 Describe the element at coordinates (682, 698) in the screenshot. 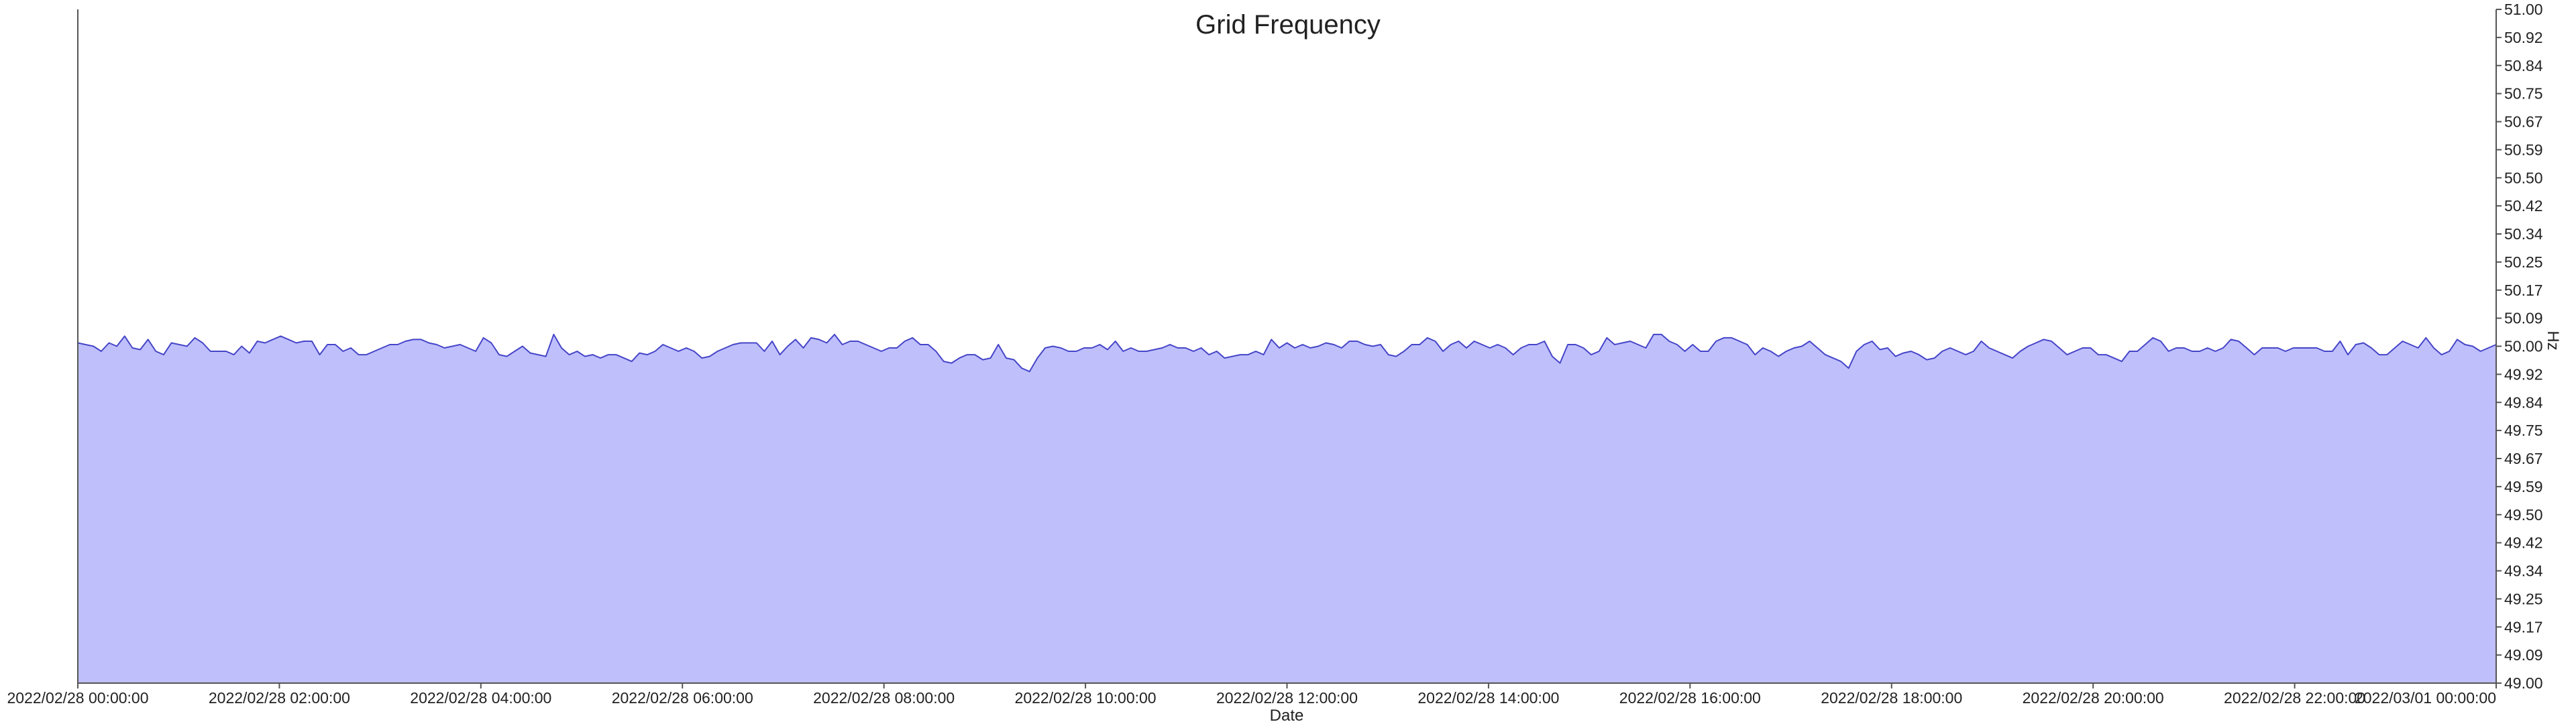

I see `x-tick-label: 2022/02/28 06:00:00` at that location.